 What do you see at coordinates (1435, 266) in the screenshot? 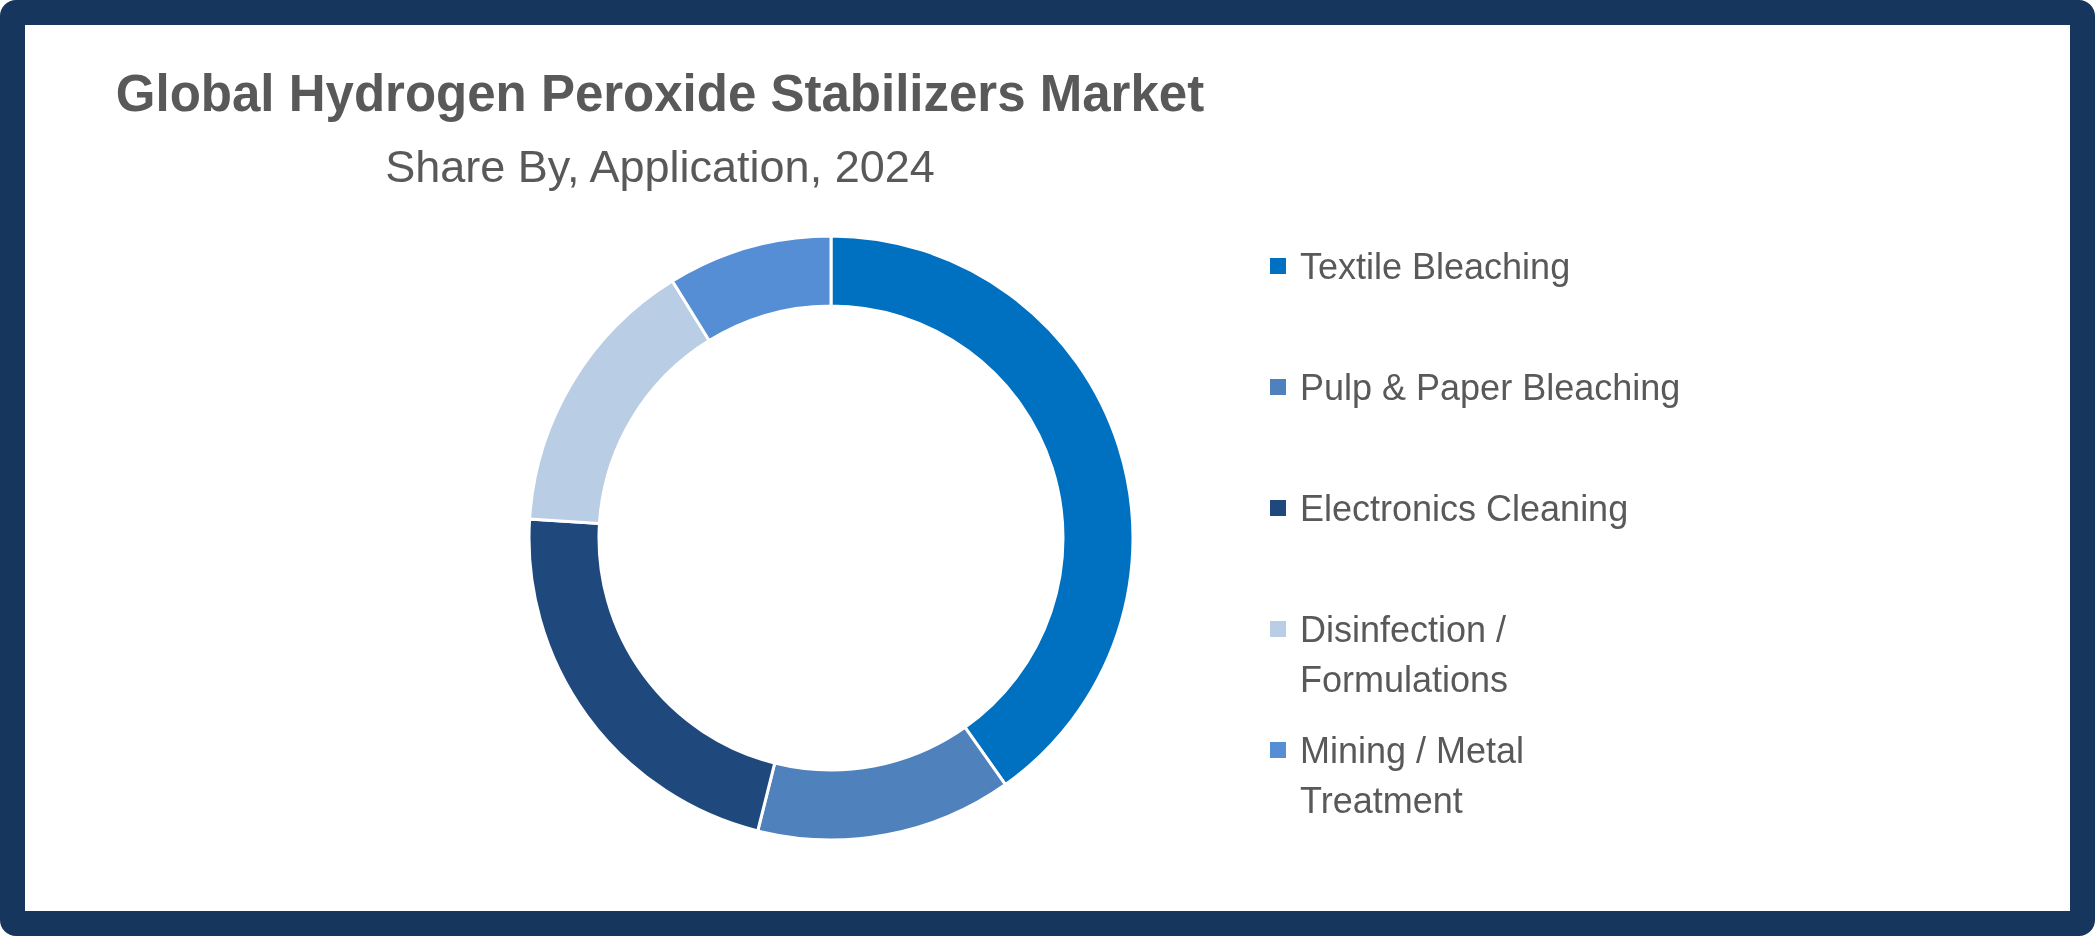
I see `legend-label: Textile Bleaching` at bounding box center [1435, 266].